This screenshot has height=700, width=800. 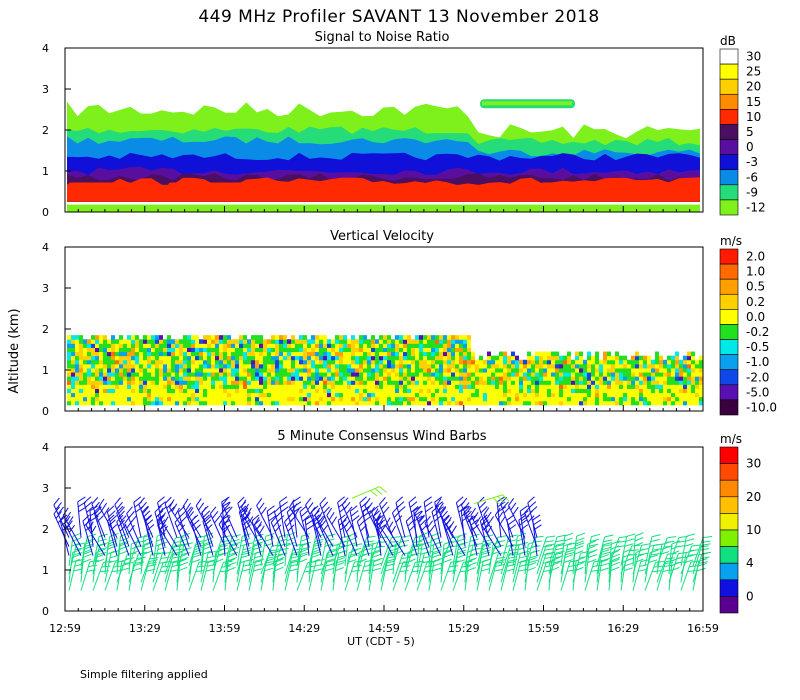 What do you see at coordinates (755, 287) in the screenshot?
I see `colorbar-label: 0.5` at bounding box center [755, 287].